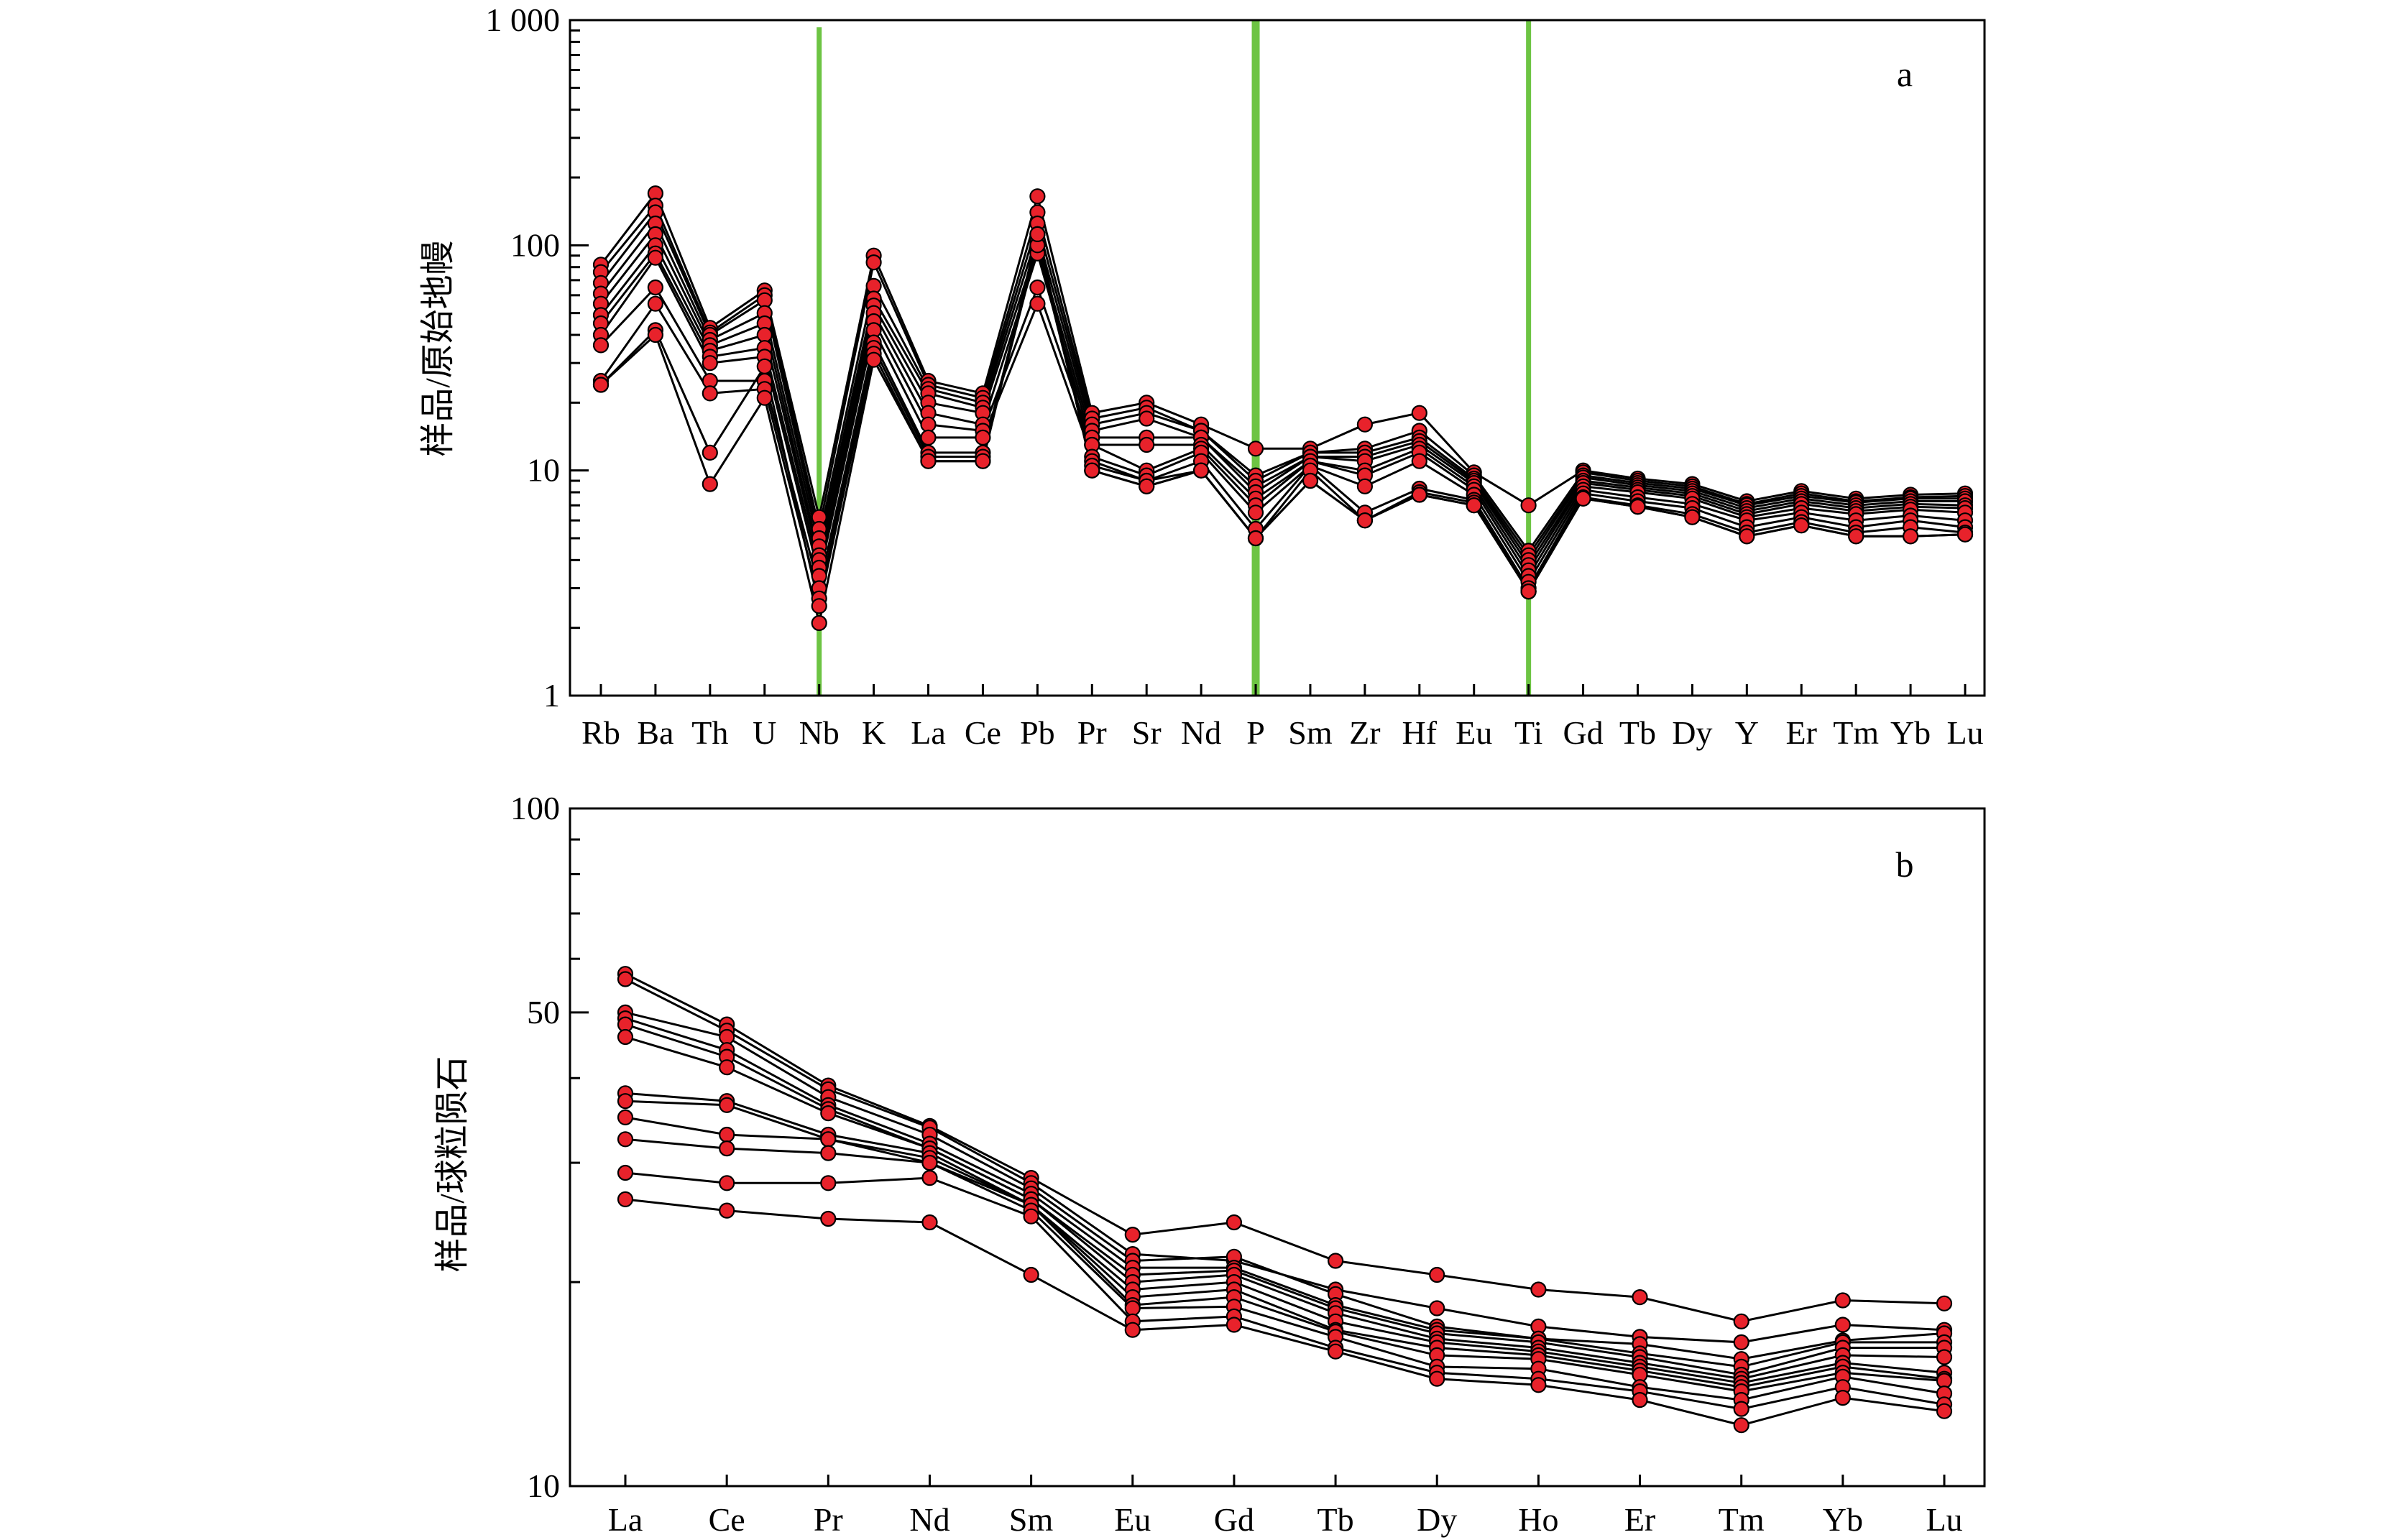 This screenshot has width=2405, height=1540. Describe the element at coordinates (1255, 733) in the screenshot. I see `x-tick-label-p: P` at that location.